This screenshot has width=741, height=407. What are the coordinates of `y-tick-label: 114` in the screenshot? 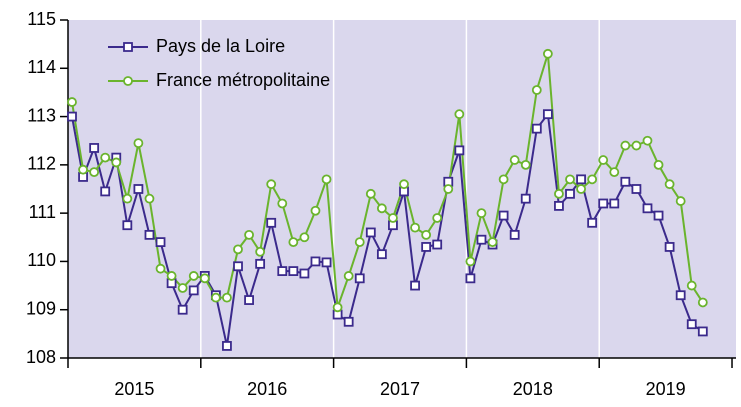 It's located at (41, 67).